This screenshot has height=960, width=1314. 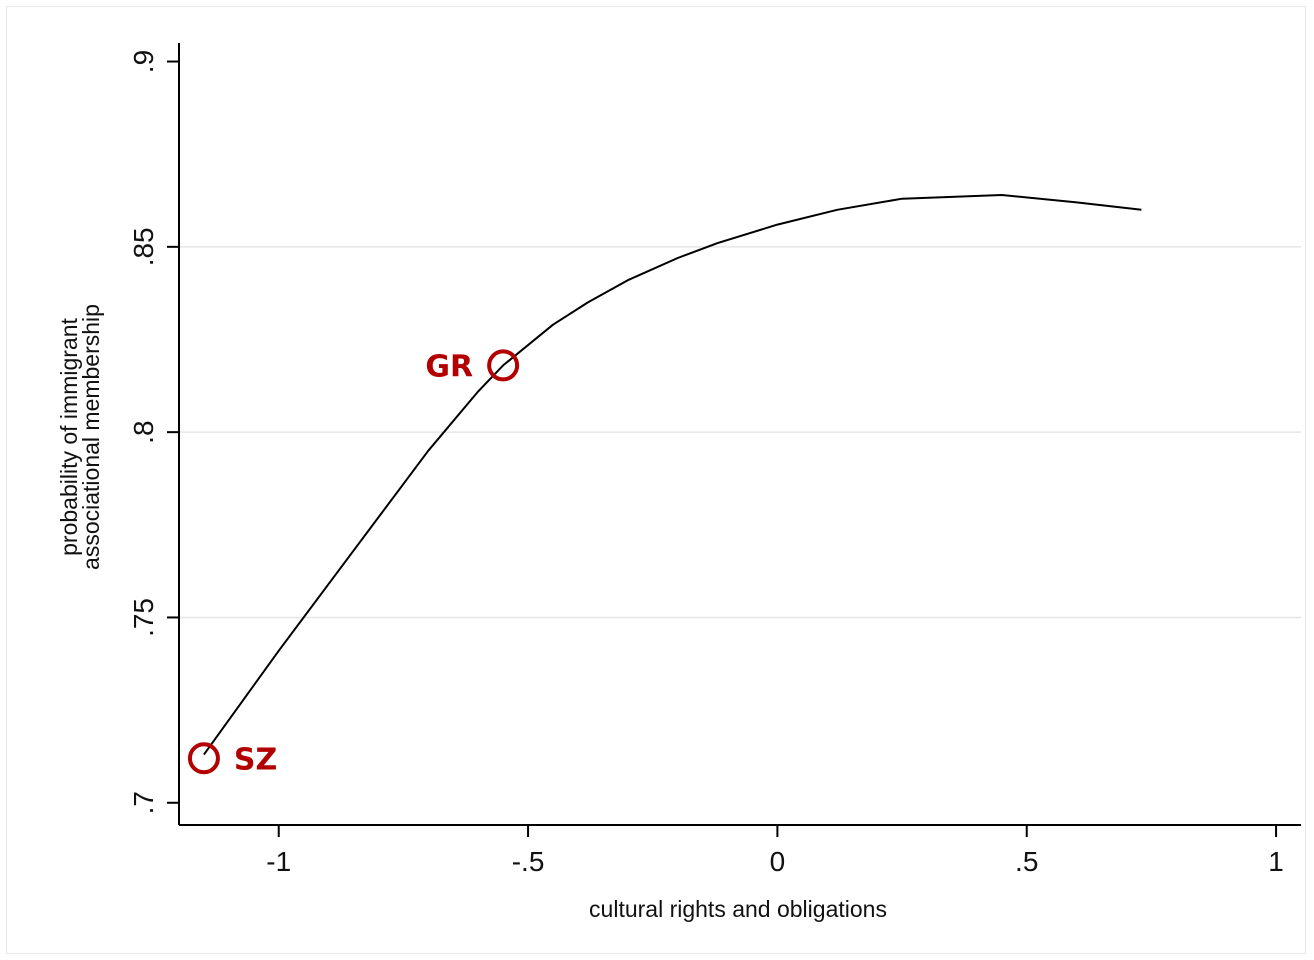 What do you see at coordinates (143, 431) in the screenshot?
I see `y-tick-label-.8: .8` at bounding box center [143, 431].